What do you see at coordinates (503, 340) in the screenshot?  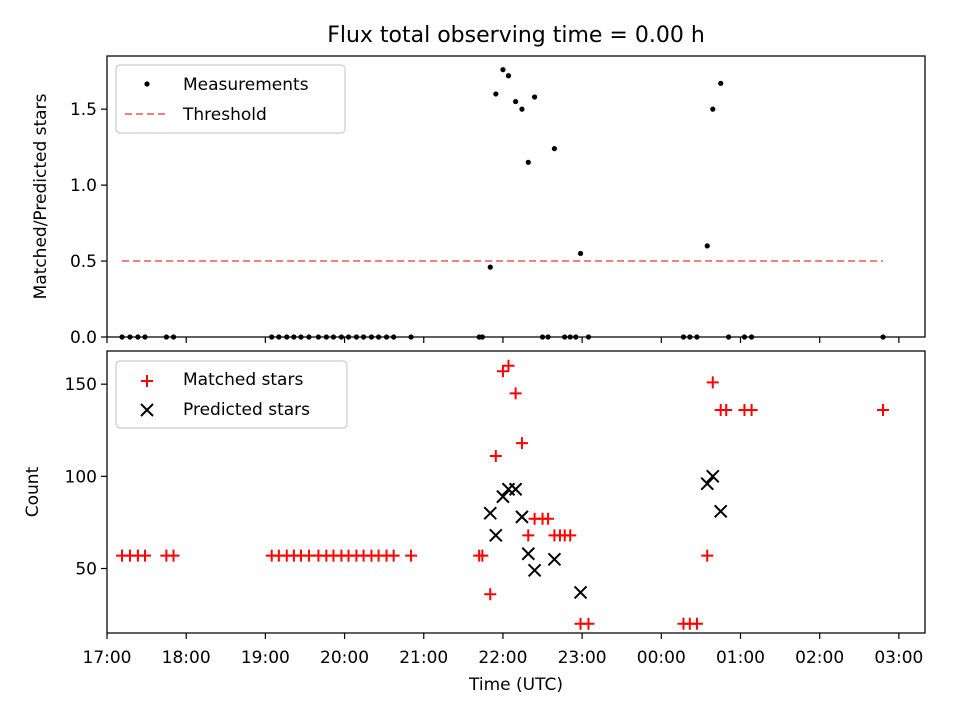 I see `ratio-x-axis` at bounding box center [503, 340].